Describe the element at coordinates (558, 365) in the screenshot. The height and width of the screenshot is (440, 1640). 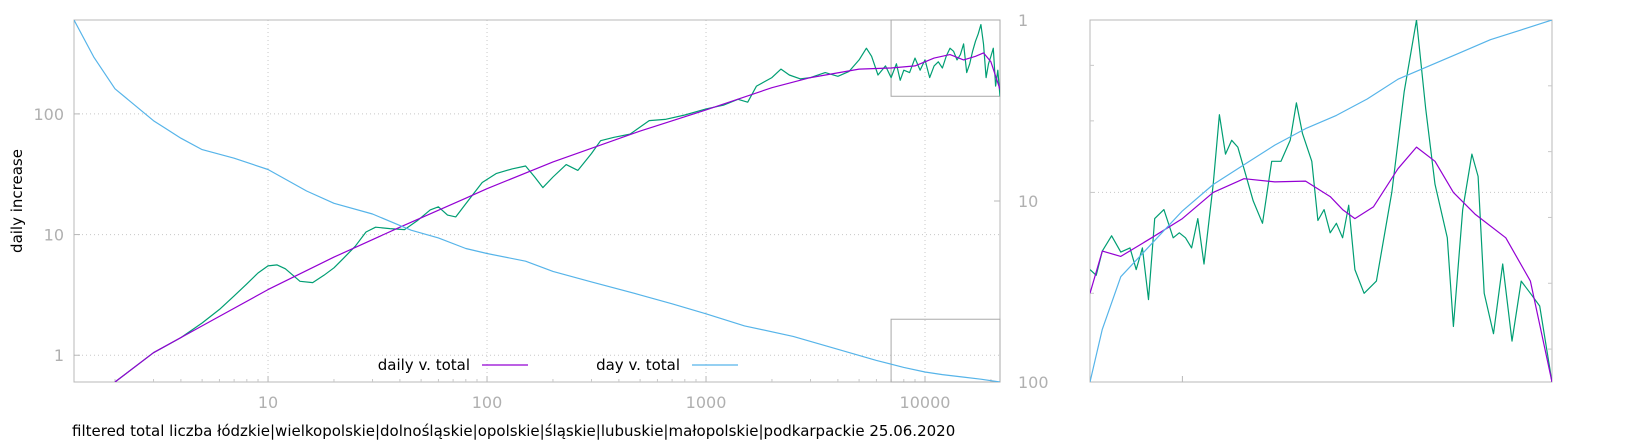
I see `legend: daily v. total day v. total` at that location.